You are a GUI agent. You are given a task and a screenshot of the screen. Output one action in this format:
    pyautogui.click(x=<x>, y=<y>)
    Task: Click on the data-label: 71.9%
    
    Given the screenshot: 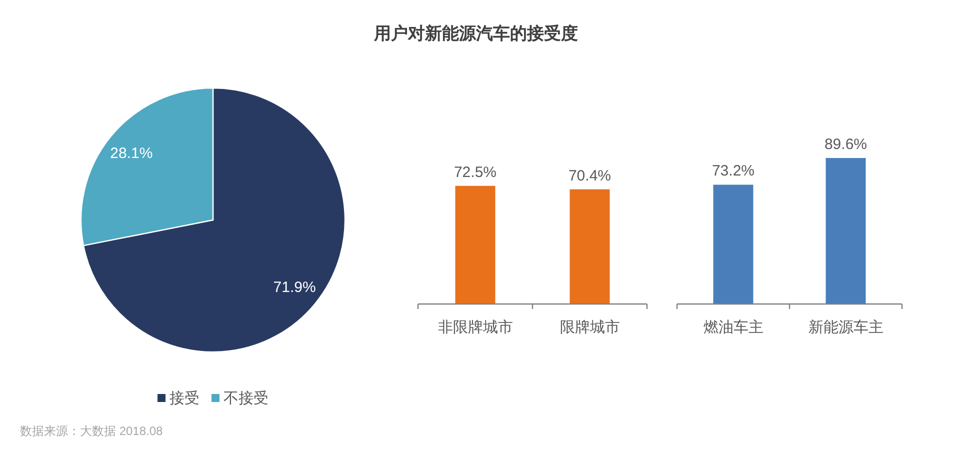 What is the action you would take?
    pyautogui.click(x=294, y=287)
    